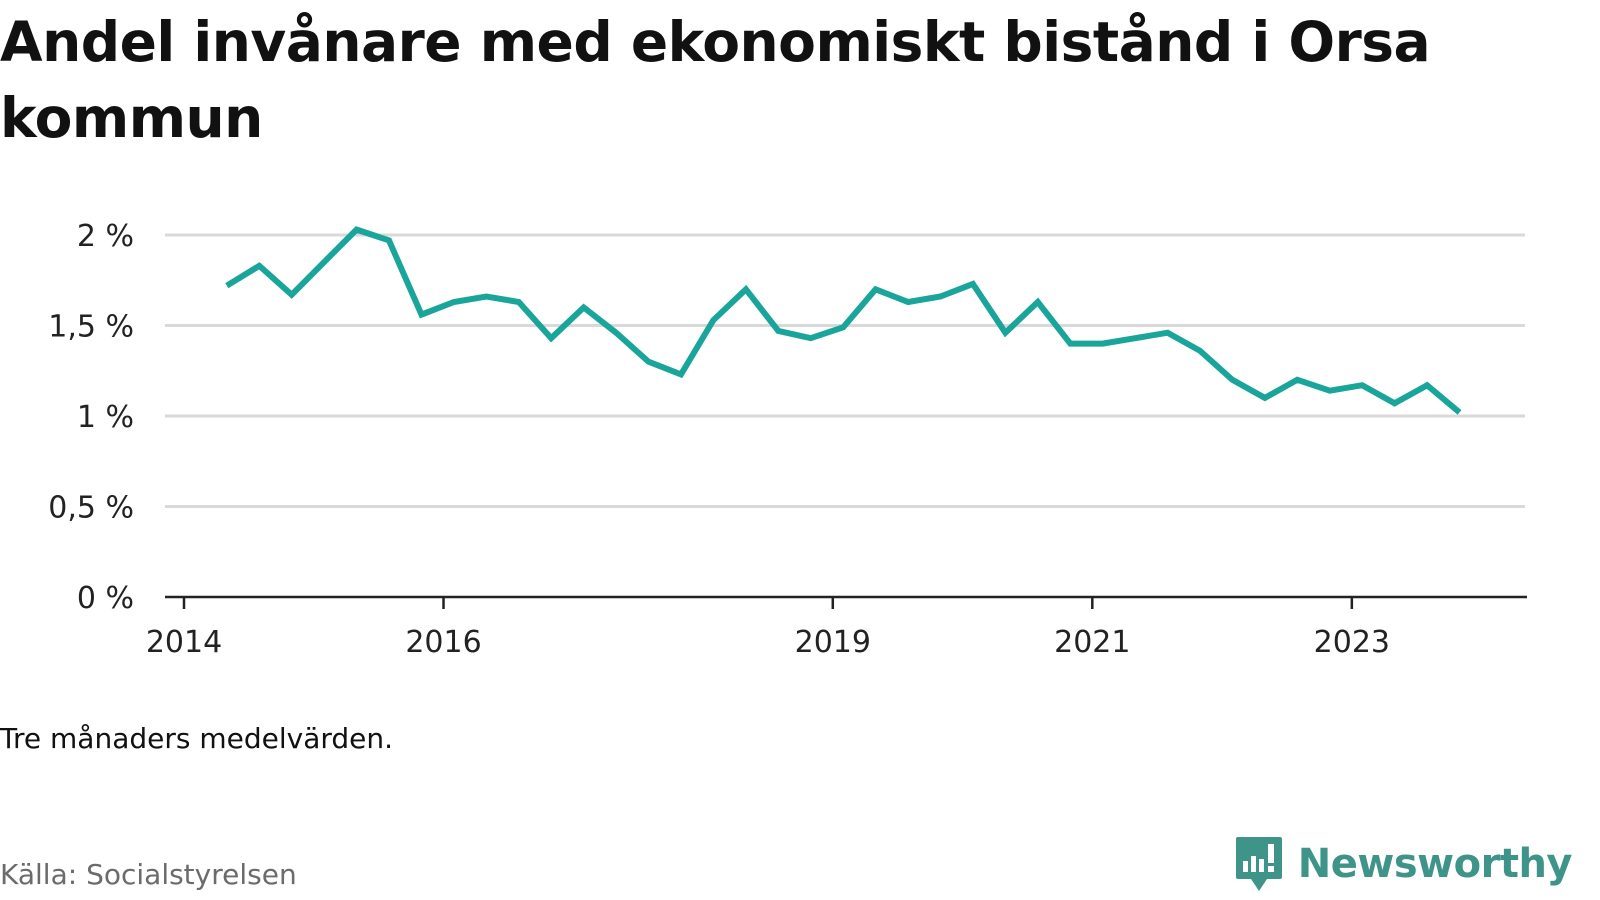 This screenshot has width=1600, height=900. Describe the element at coordinates (443, 642) in the screenshot. I see `x-tick-label: 2016` at that location.